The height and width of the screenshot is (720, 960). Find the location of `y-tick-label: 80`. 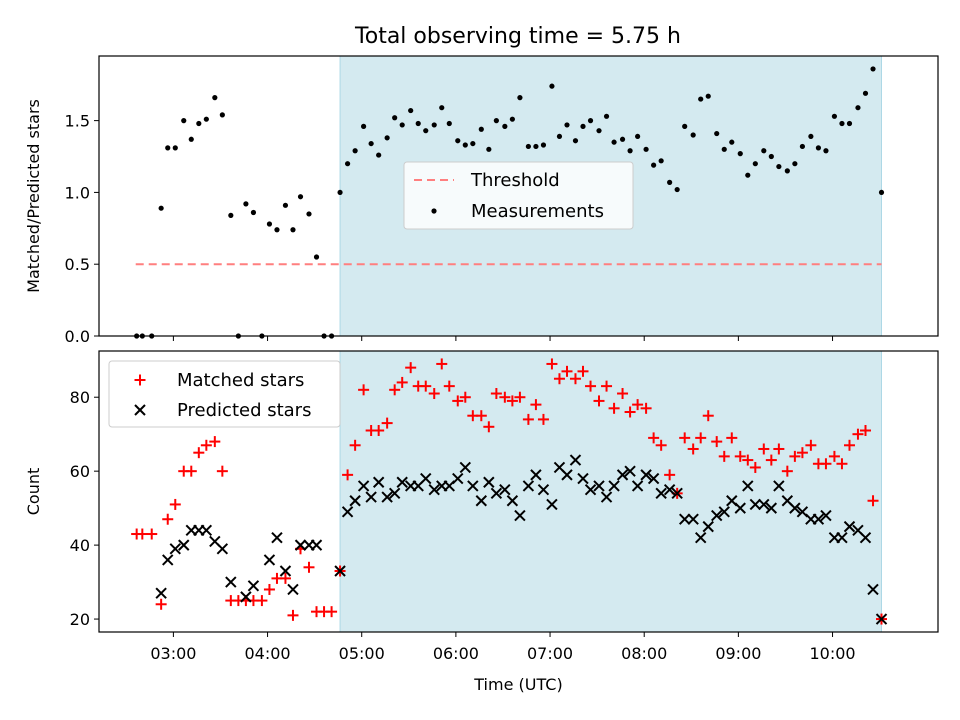

y-tick-label: 80 is located at coordinates (80, 397).